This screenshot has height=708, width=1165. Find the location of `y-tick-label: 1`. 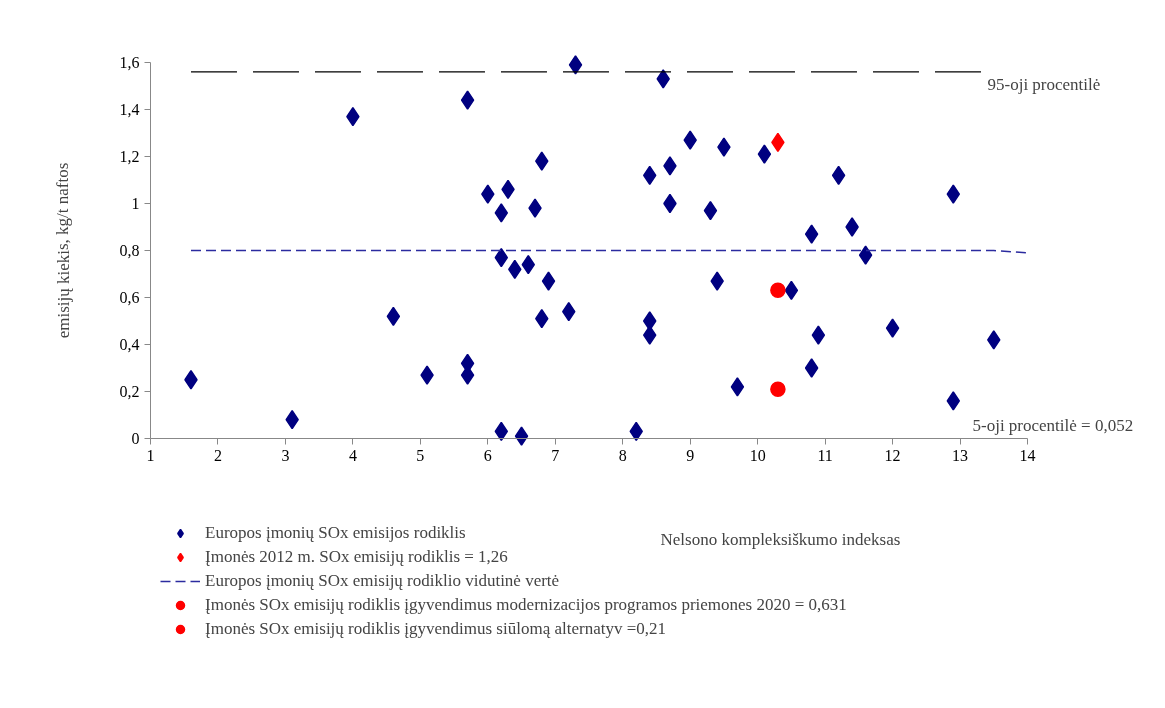

y-tick-label: 1 is located at coordinates (135, 203).